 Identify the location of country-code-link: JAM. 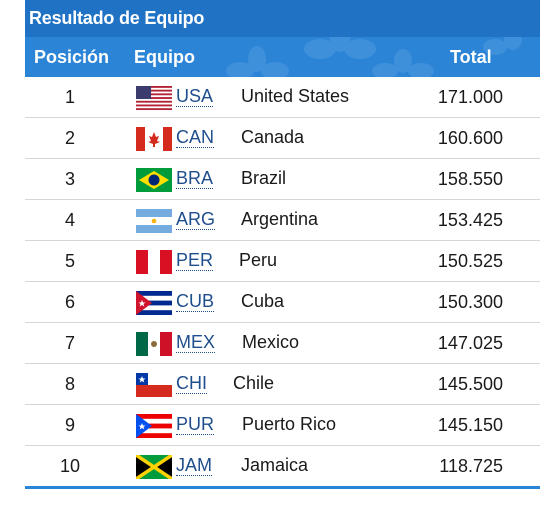
(194, 465).